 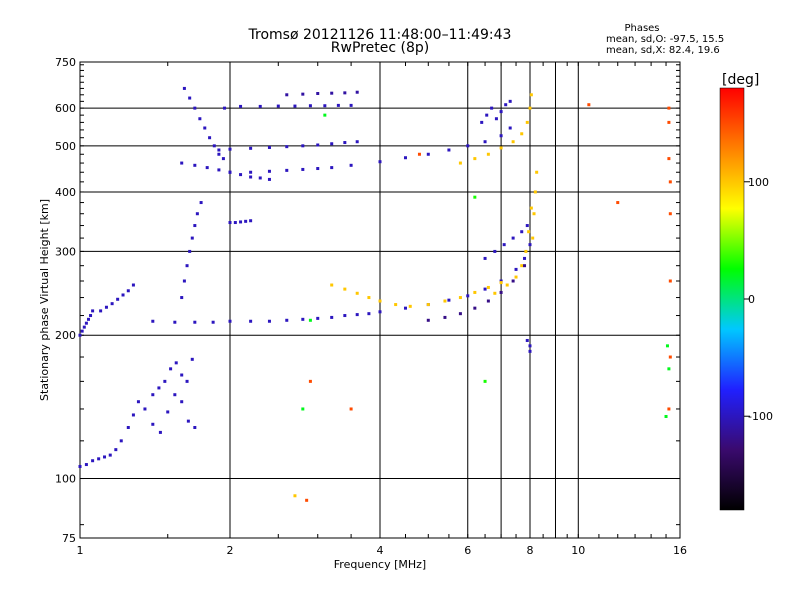 I want to click on x-tick-label: 1, so click(x=80, y=550).